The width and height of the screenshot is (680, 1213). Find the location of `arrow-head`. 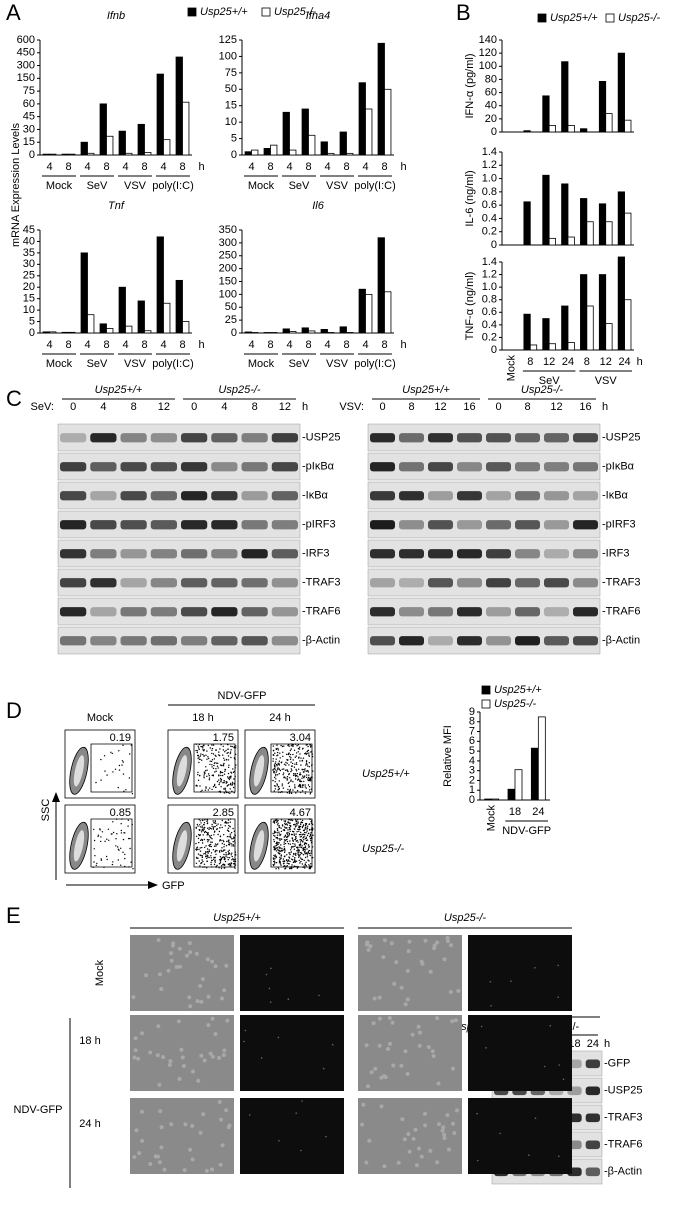

arrow-head is located at coordinates (153, 885).